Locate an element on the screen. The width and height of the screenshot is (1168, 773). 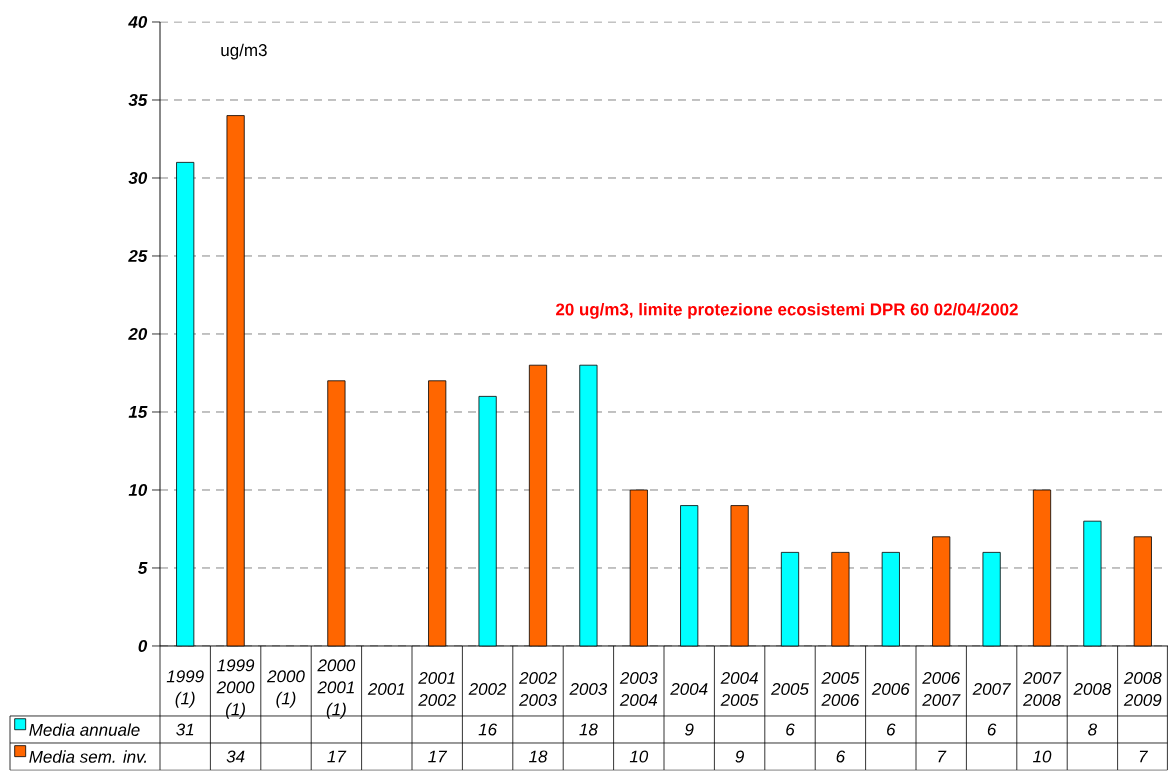
y-tick-label: 5 is located at coordinates (143, 568).